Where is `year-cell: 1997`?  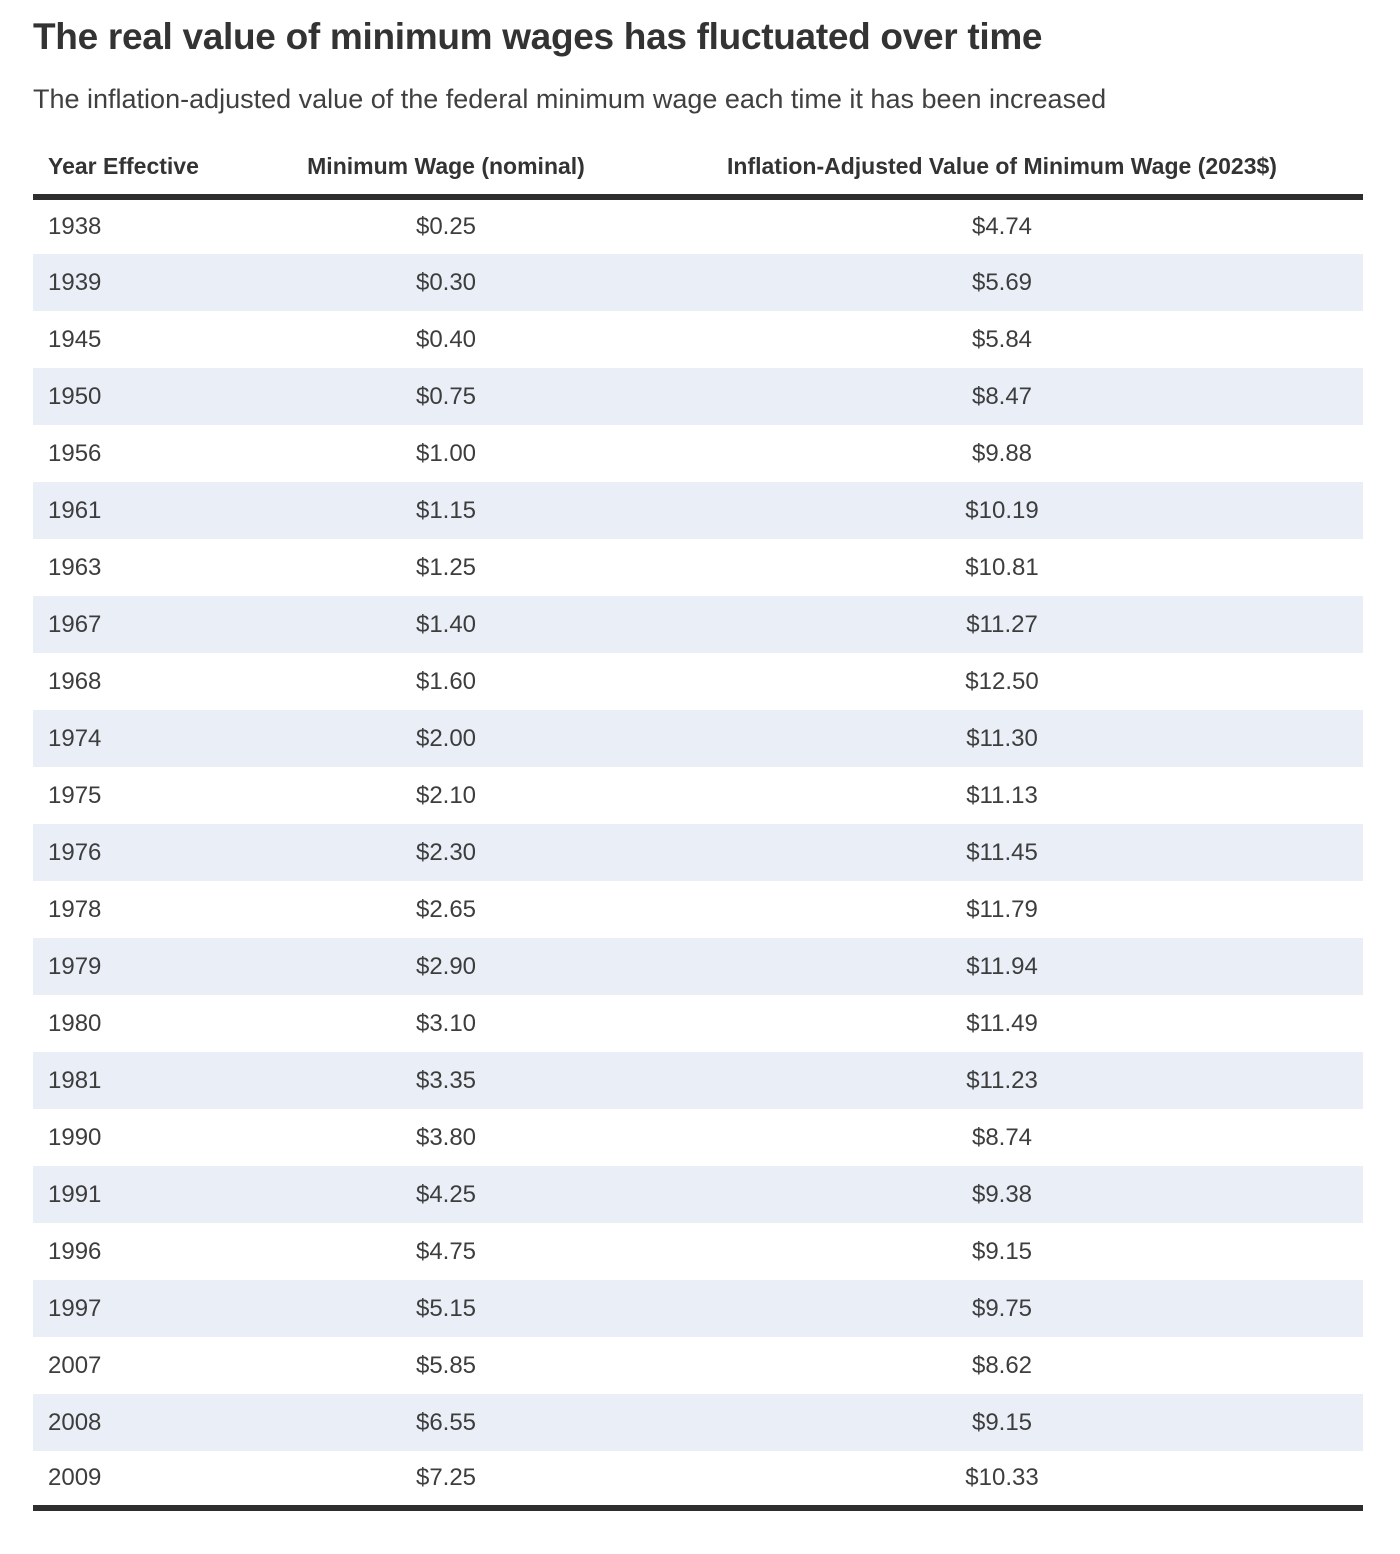
year-cell: 1997 is located at coordinates (75, 1308).